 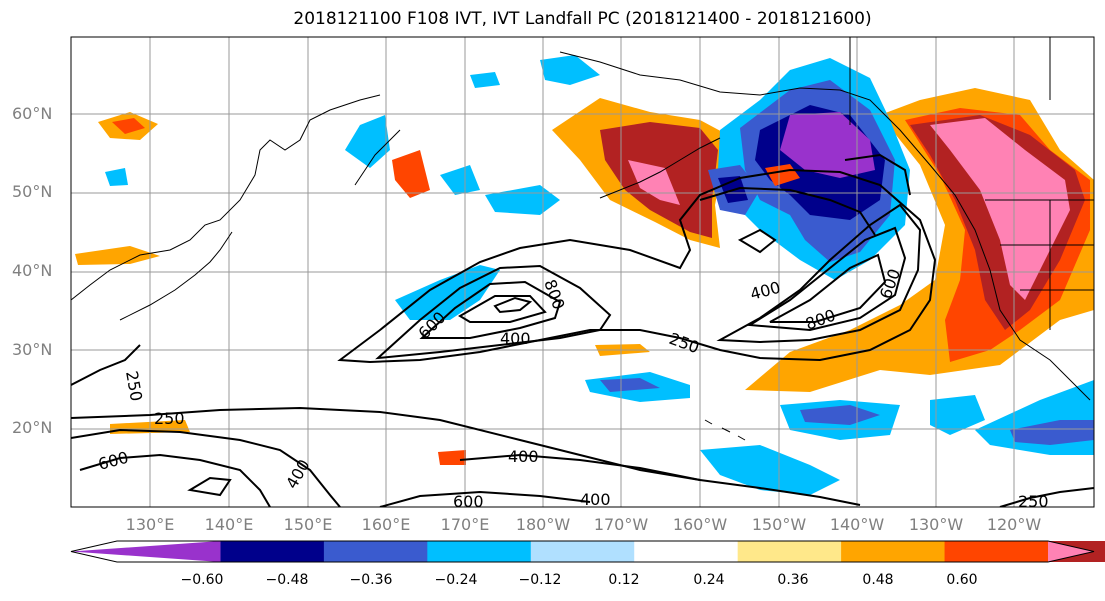 What do you see at coordinates (287, 580) in the screenshot?
I see `colorbar-tick-label: −0.48` at bounding box center [287, 580].